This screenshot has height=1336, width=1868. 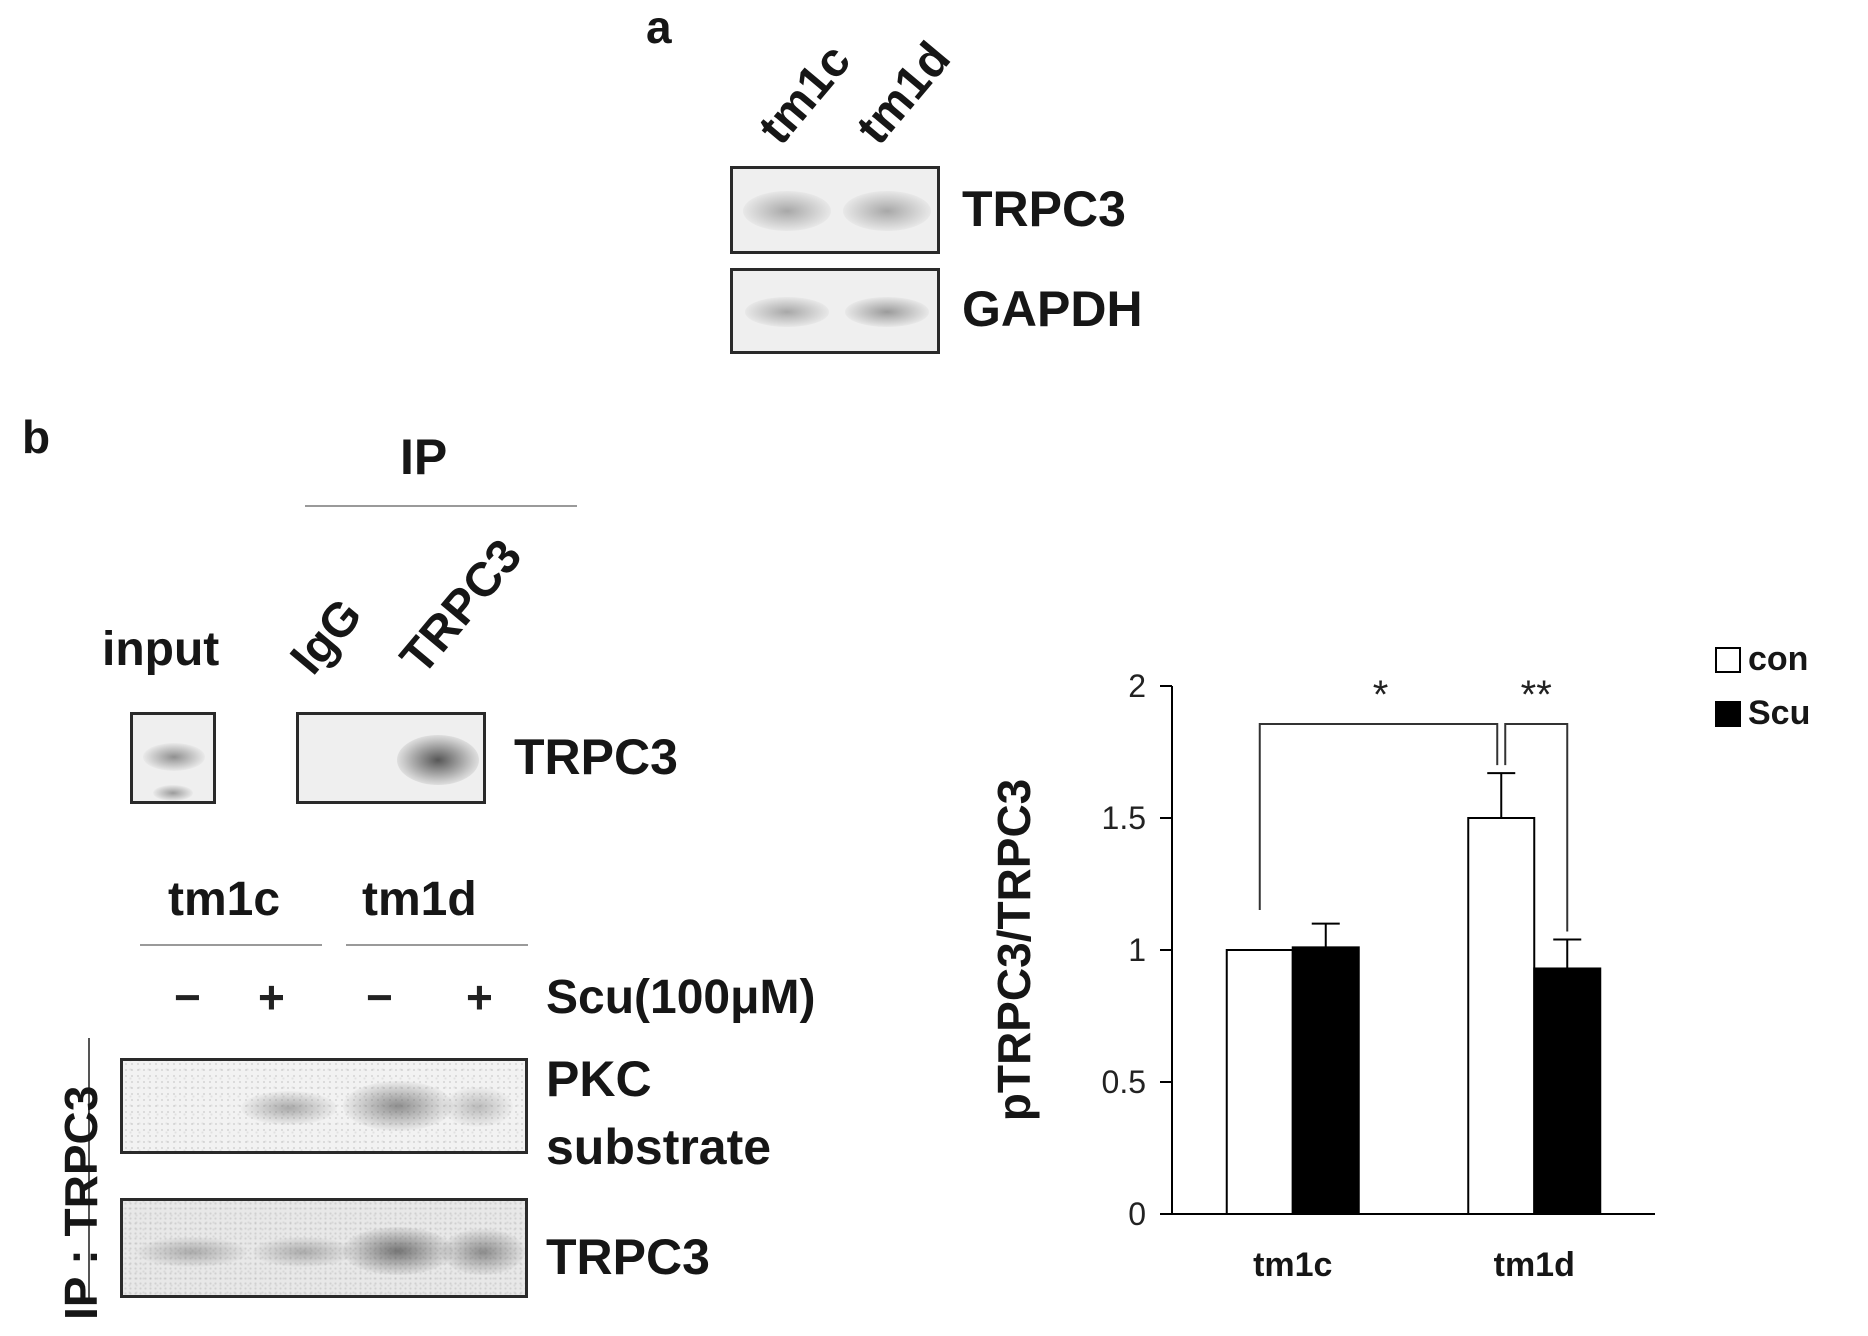 I want to click on treatment-label: Scu(100μM), so click(x=681, y=997).